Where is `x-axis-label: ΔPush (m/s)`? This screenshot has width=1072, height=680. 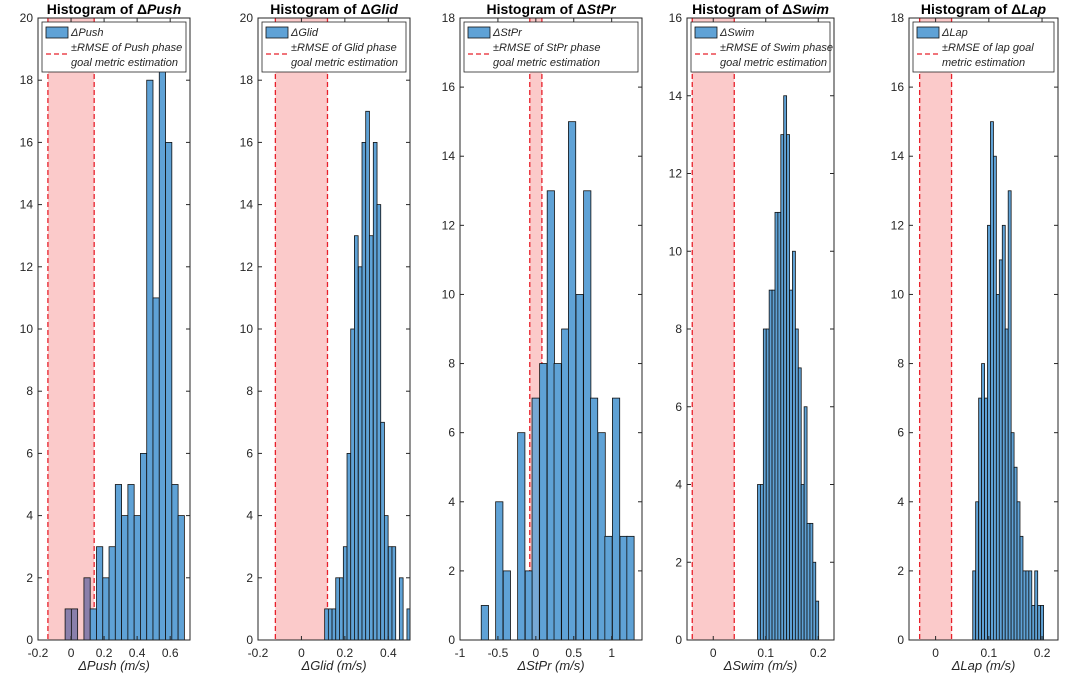 x-axis-label: ΔPush (m/s) is located at coordinates (113, 665).